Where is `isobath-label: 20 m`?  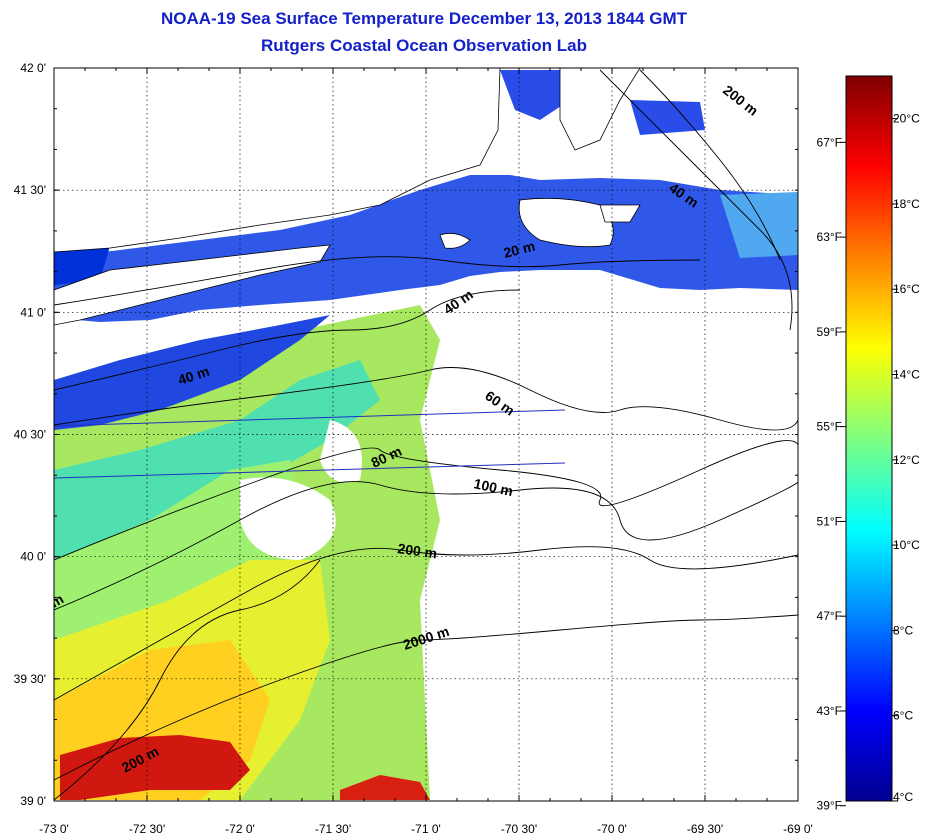
isobath-label: 20 m is located at coordinates (519, 249).